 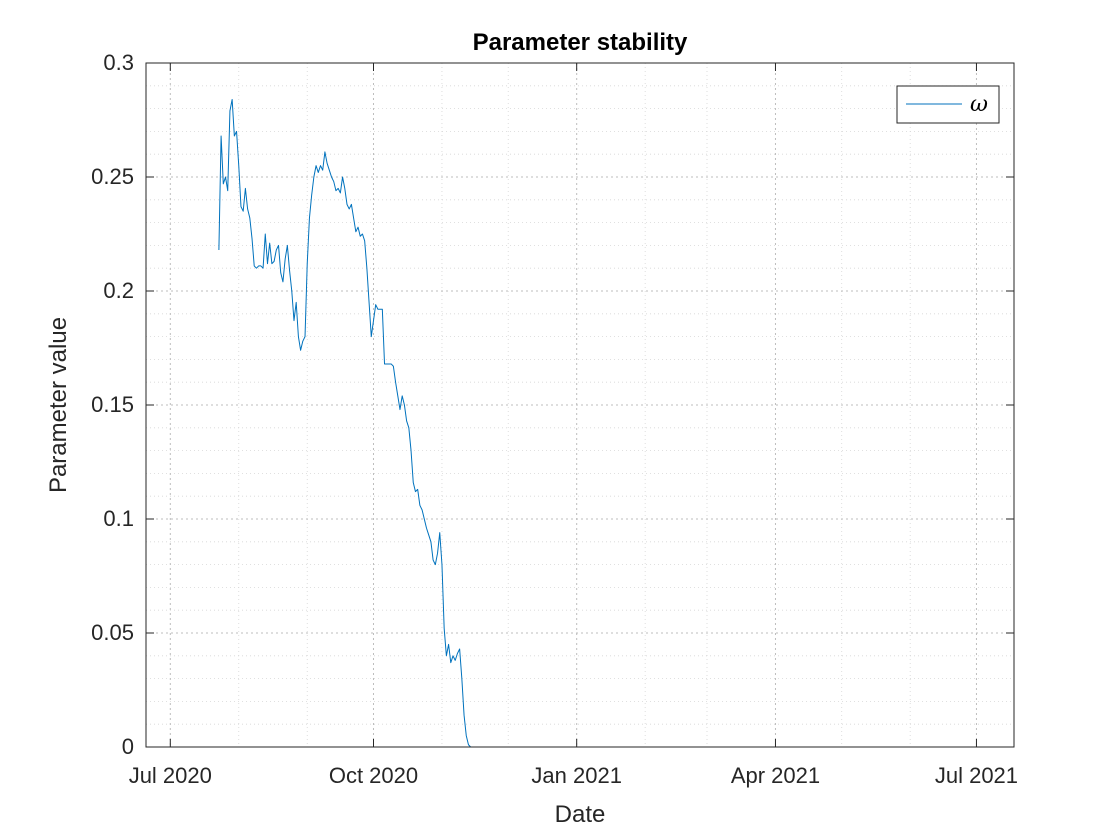 I want to click on x-tick-label: Jul 2020, so click(x=170, y=775).